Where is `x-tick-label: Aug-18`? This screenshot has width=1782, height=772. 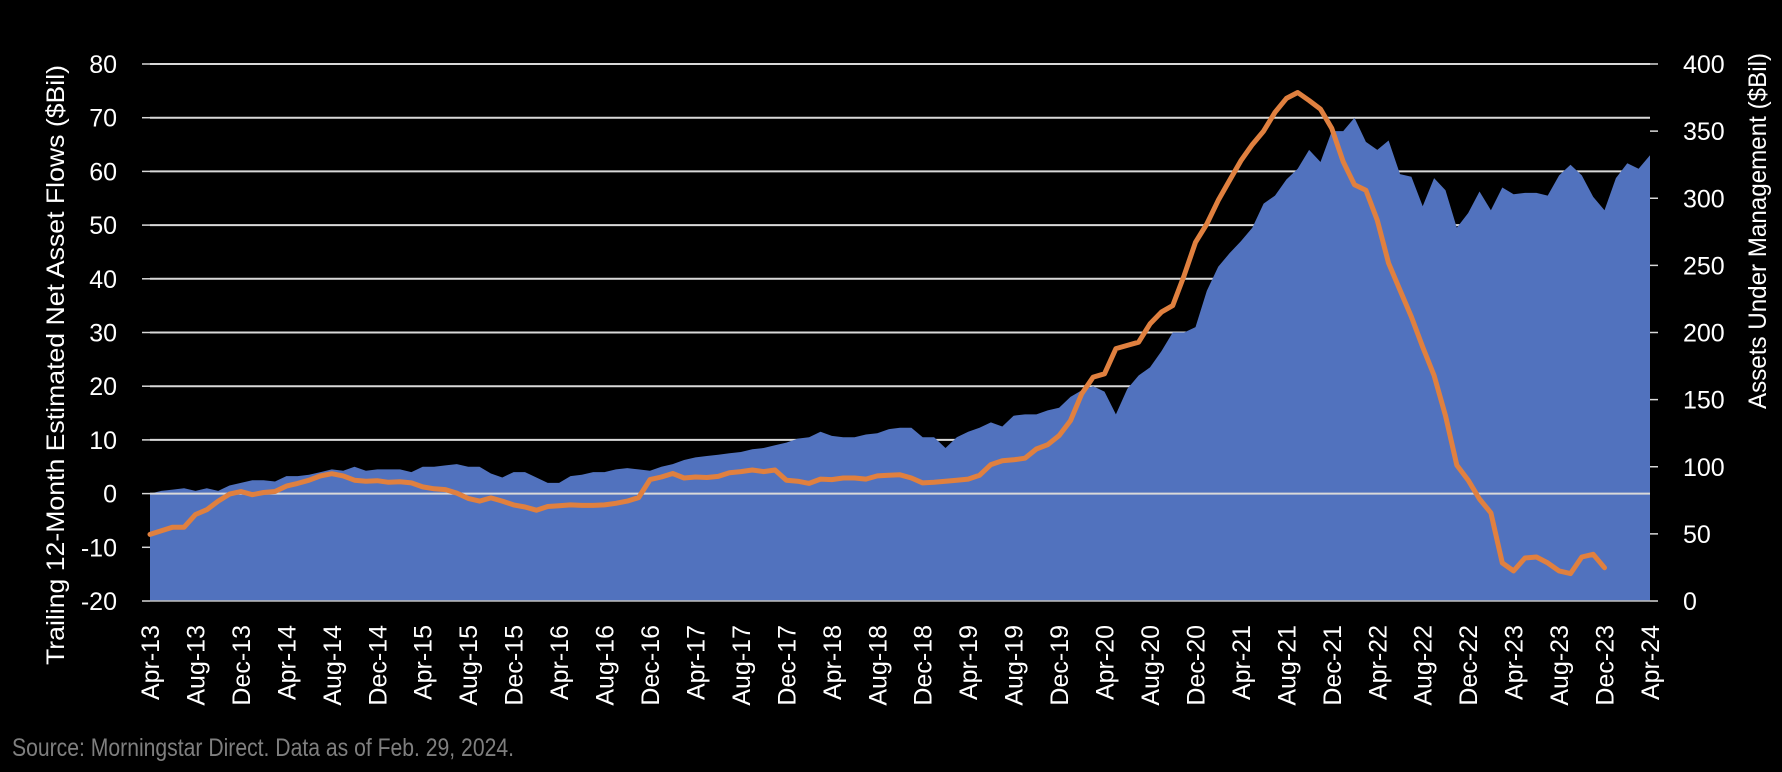 x-tick-label: Aug-18 is located at coordinates (878, 665).